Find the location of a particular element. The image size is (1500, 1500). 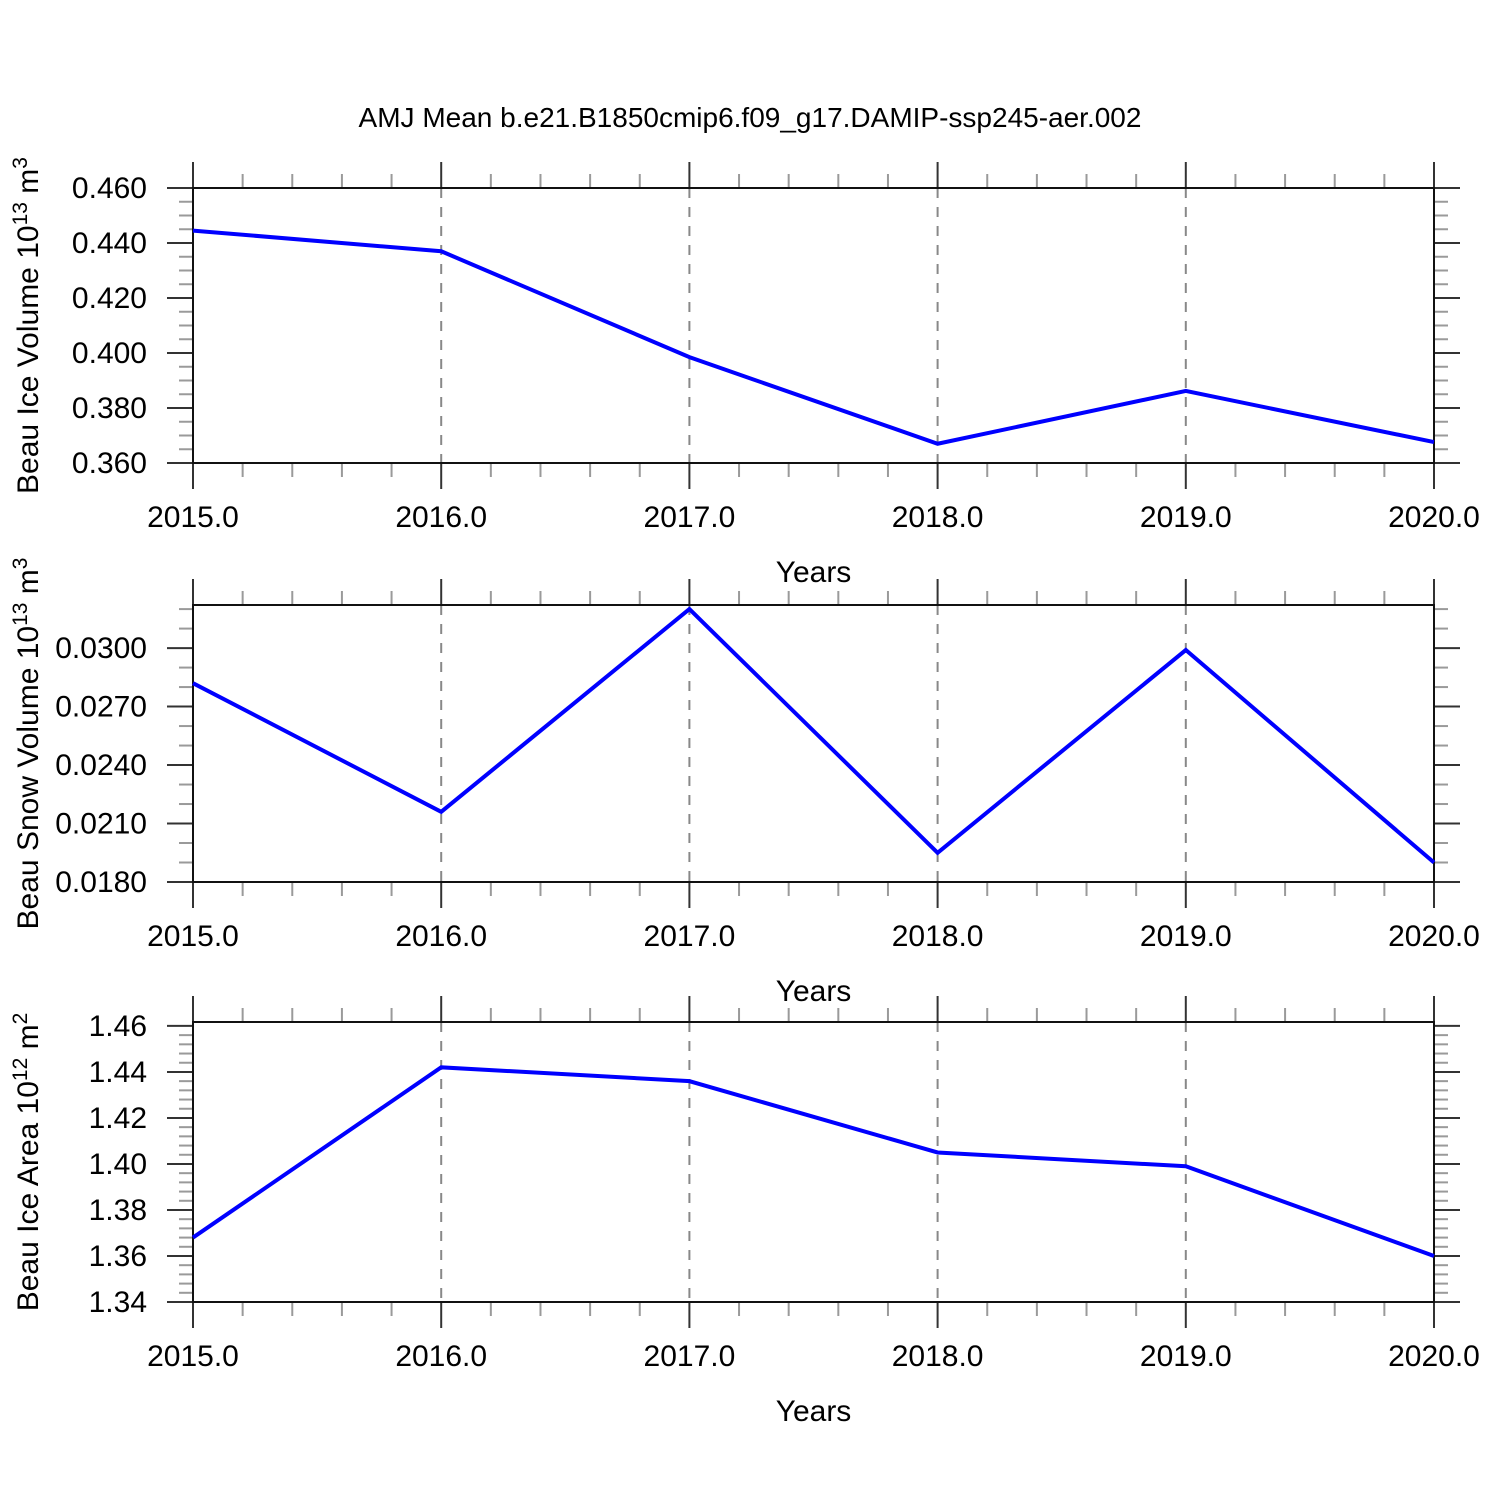

y-tick-label: 1.44 is located at coordinates (118, 1072).